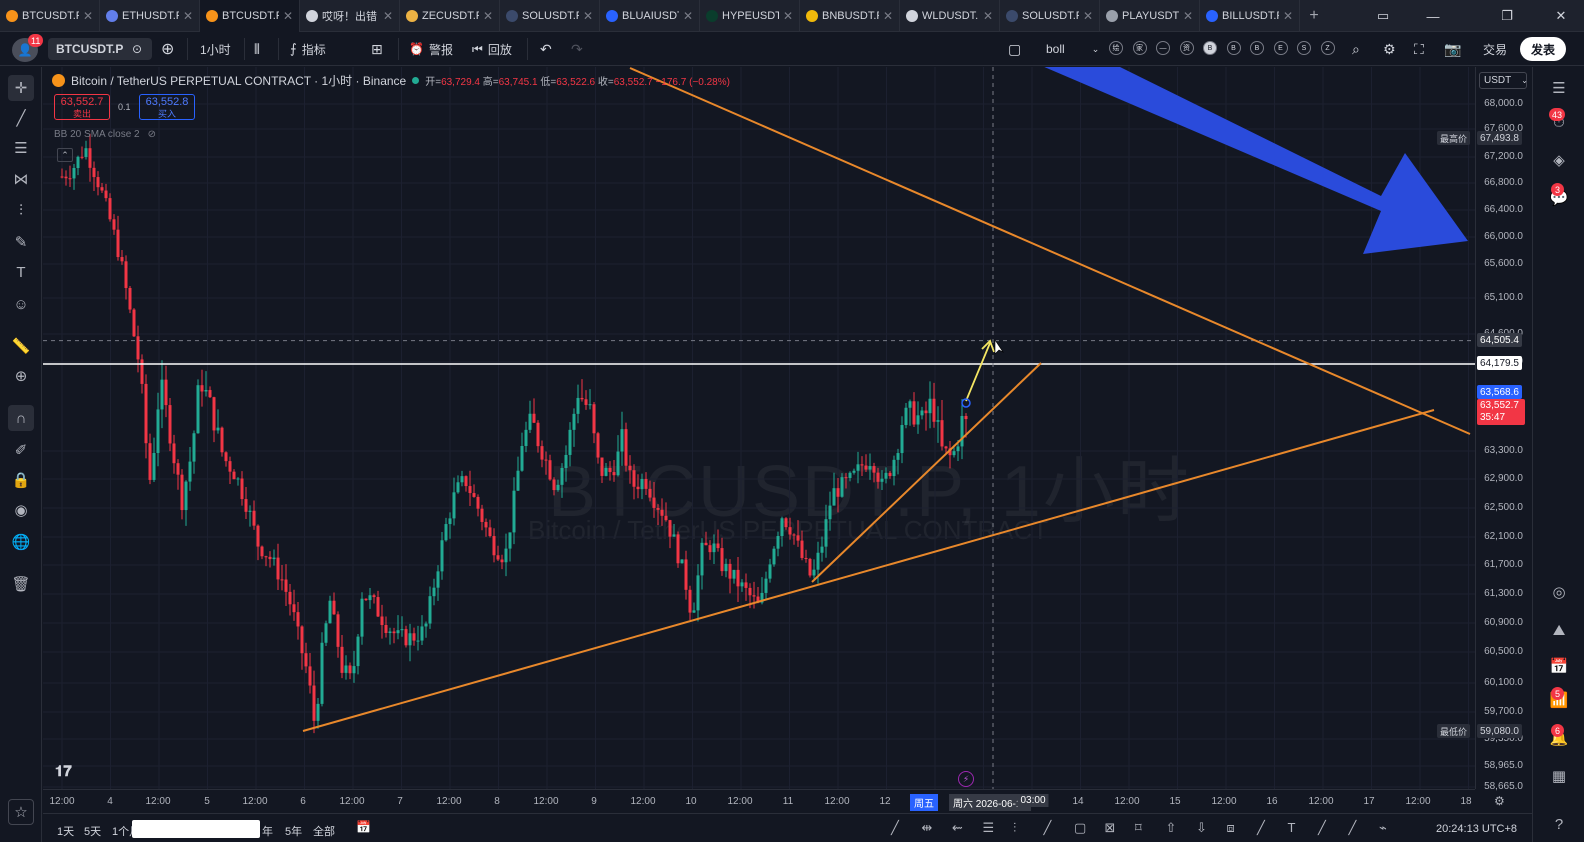 Image resolution: width=1584 pixels, height=842 pixels. I want to click on compare-add-icon: ⊕, so click(168, 49).